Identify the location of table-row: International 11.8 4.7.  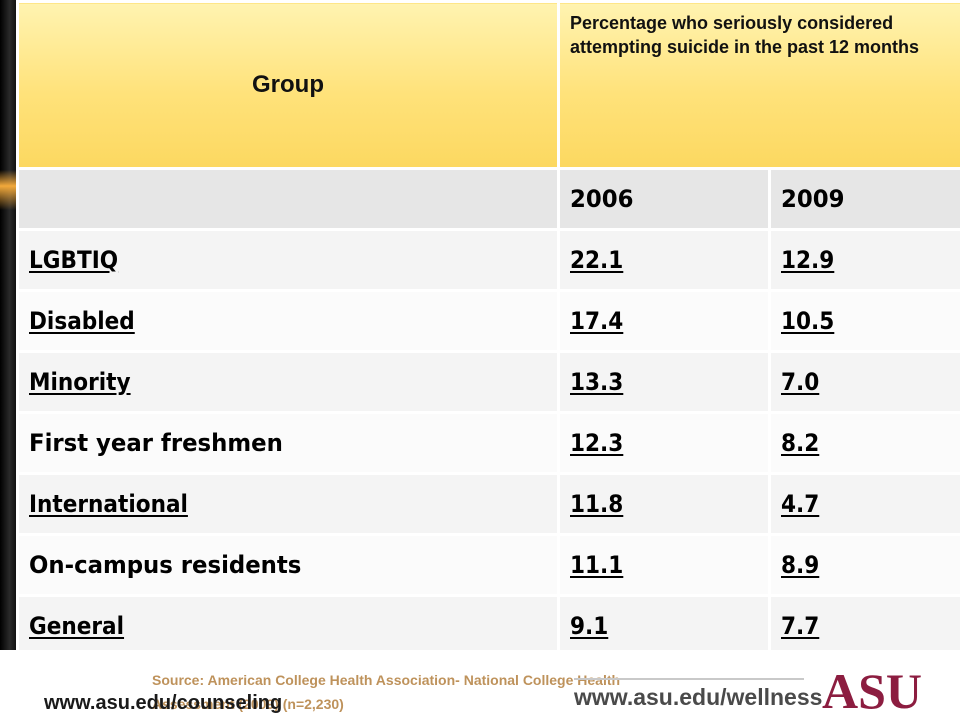
(488, 504).